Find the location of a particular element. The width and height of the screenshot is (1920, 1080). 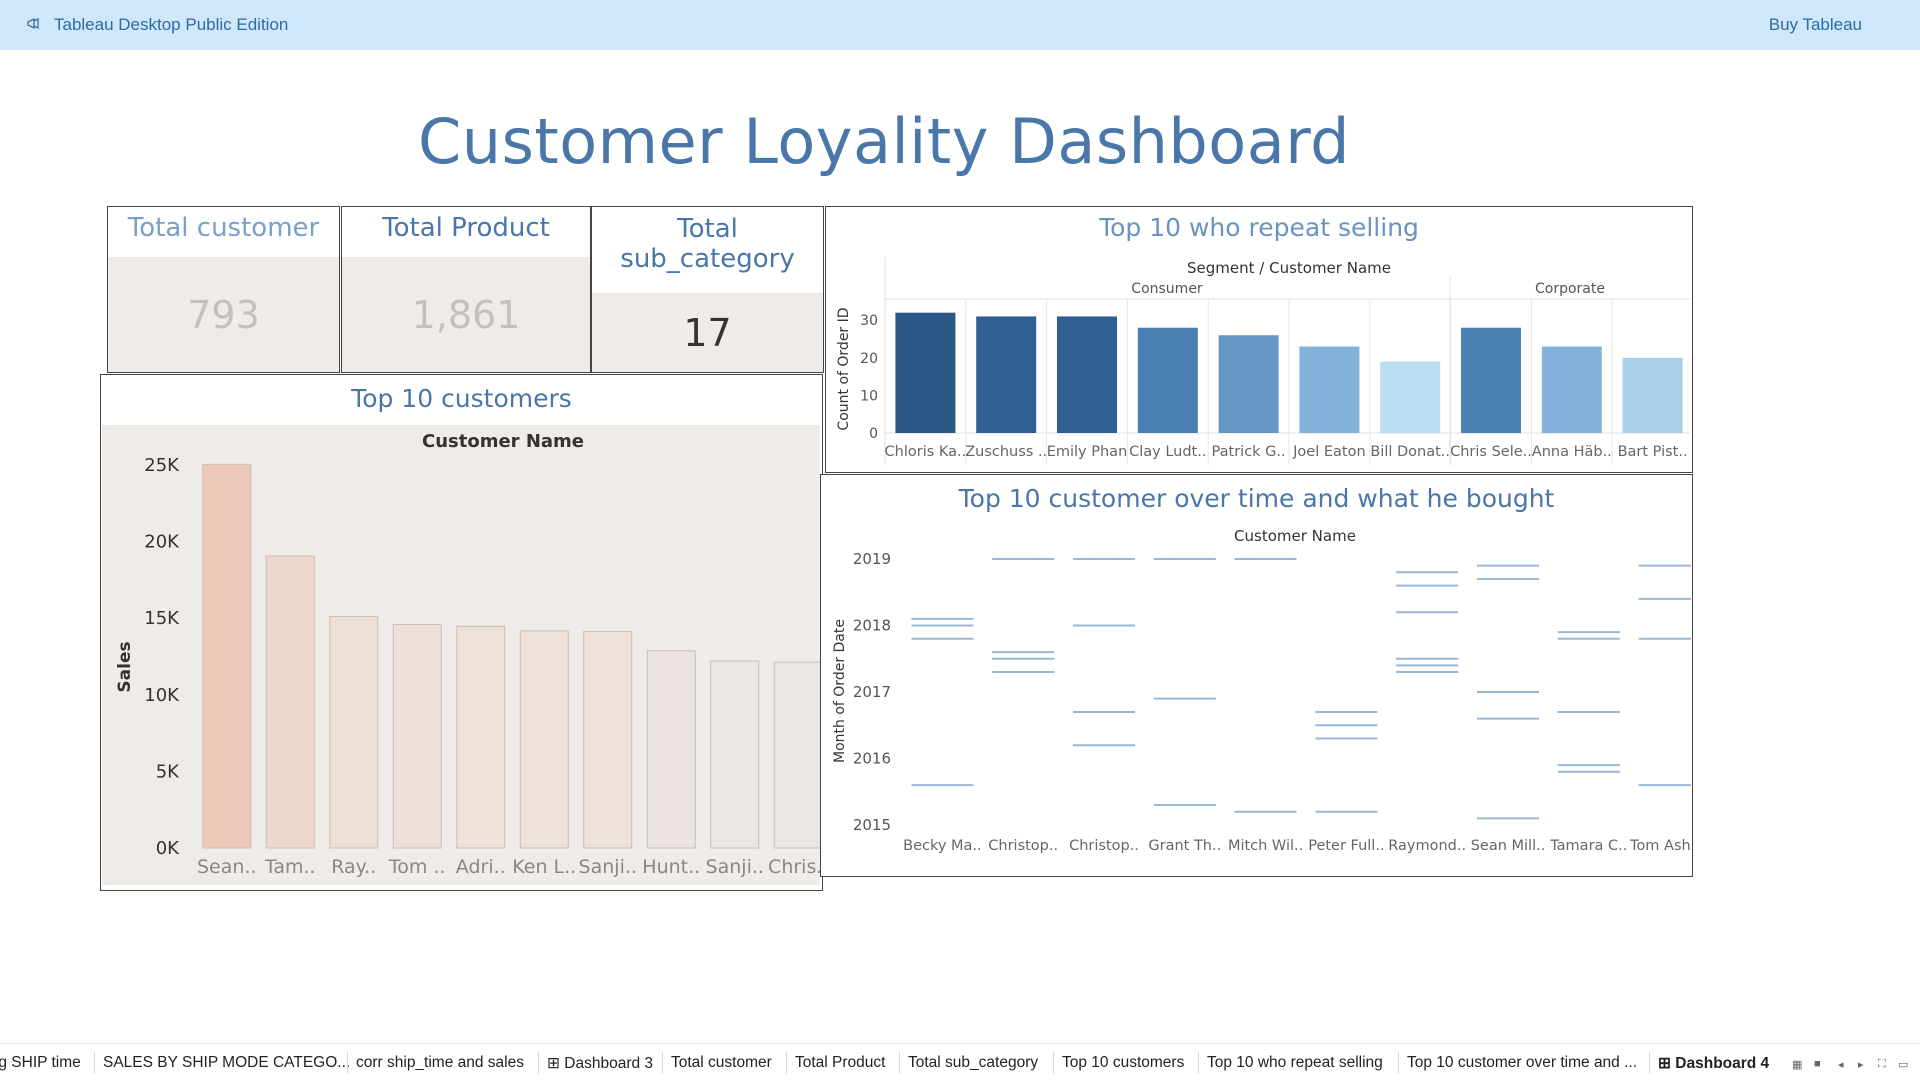

y-tick-label: 0 is located at coordinates (873, 434).